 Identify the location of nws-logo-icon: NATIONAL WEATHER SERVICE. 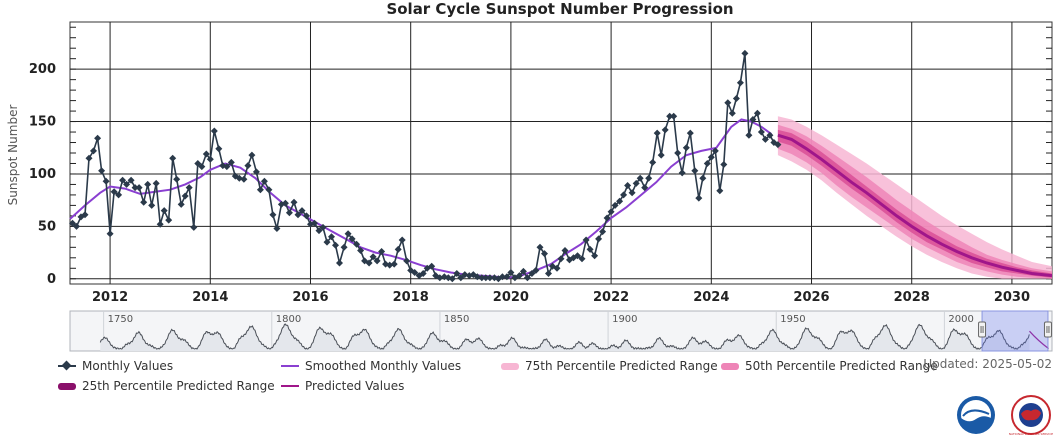
(1031, 415).